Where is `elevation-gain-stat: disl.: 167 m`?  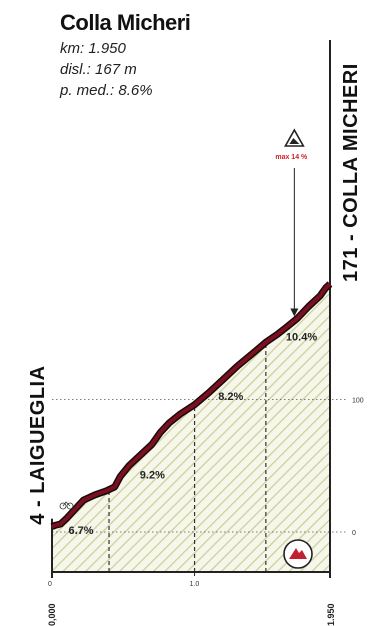
elevation-gain-stat: disl.: 167 m is located at coordinates (98, 69).